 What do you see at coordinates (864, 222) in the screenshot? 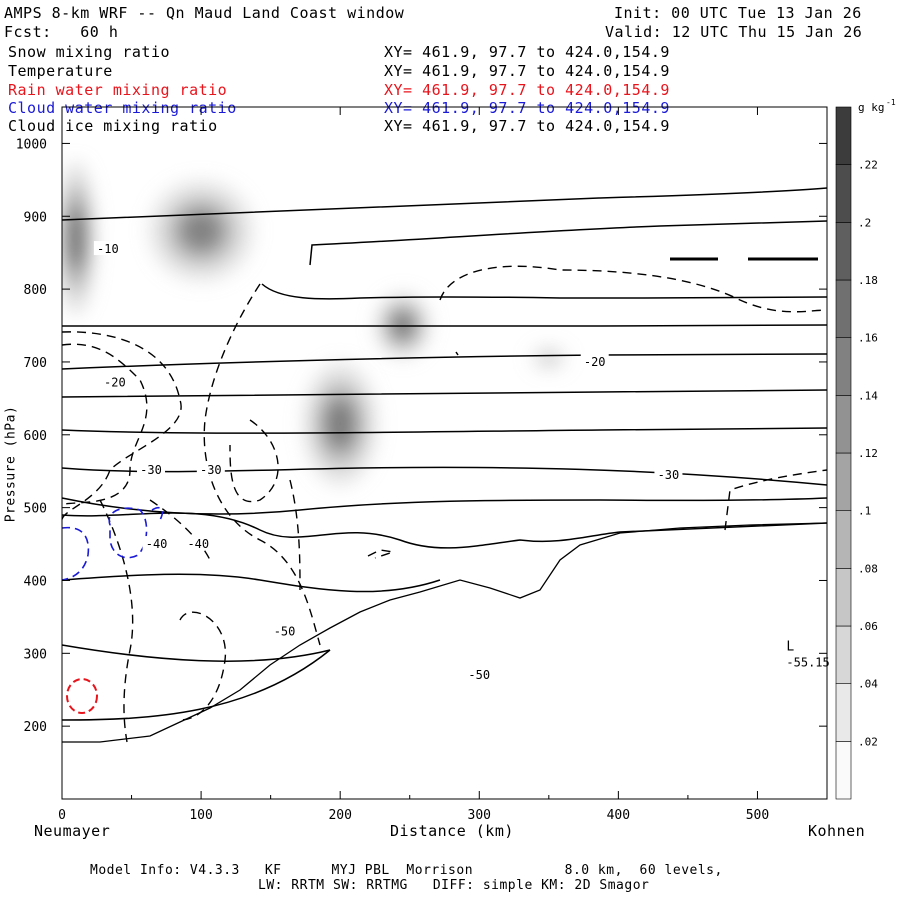
I see `colorbar-level-label: .2` at bounding box center [864, 222].